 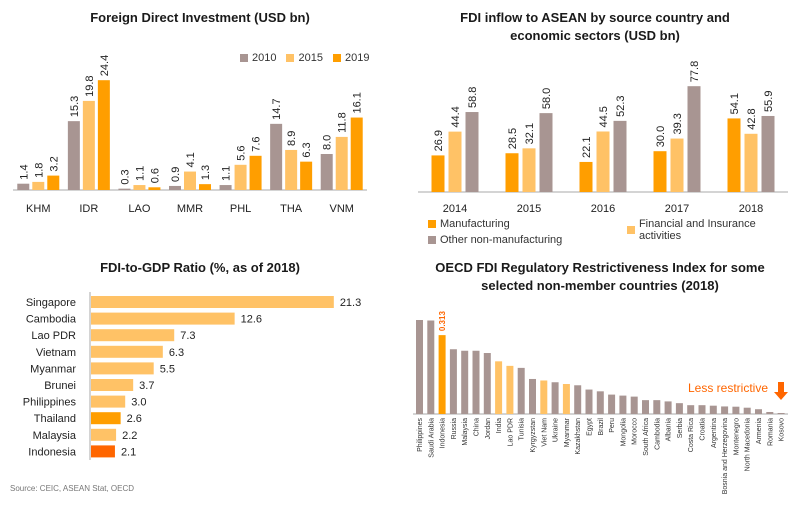 What do you see at coordinates (781, 387) in the screenshot?
I see `down-arrow-icon-shaft` at bounding box center [781, 387].